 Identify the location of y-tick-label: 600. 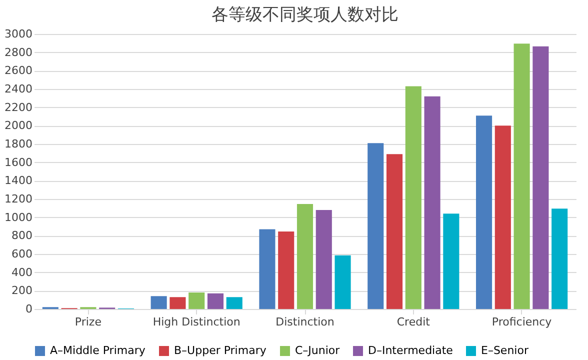
(22, 254).